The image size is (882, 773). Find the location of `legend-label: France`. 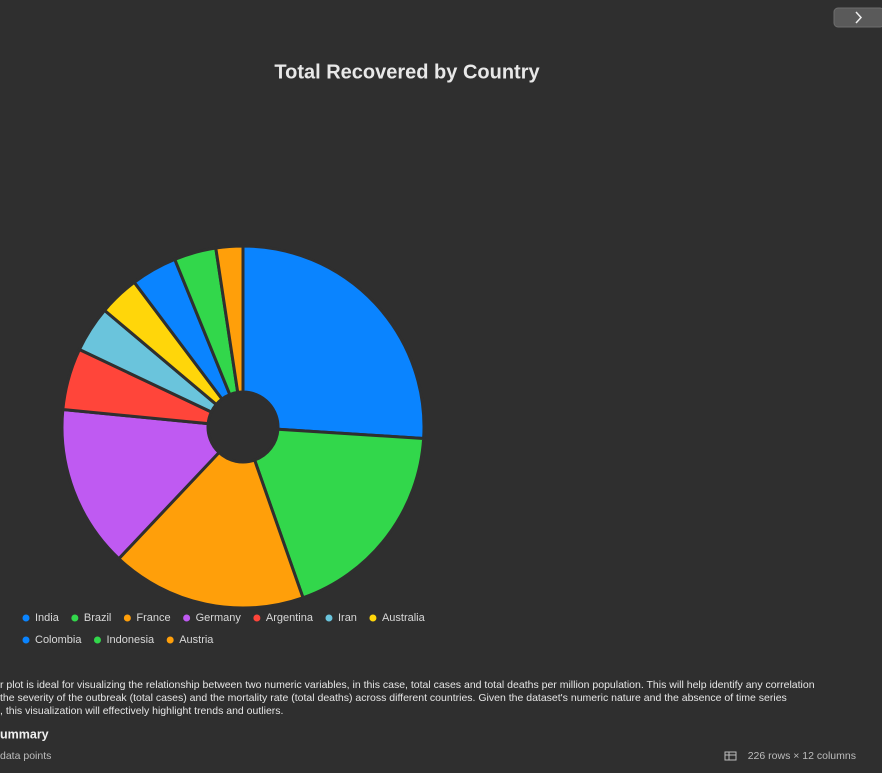

legend-label: France is located at coordinates (153, 618).